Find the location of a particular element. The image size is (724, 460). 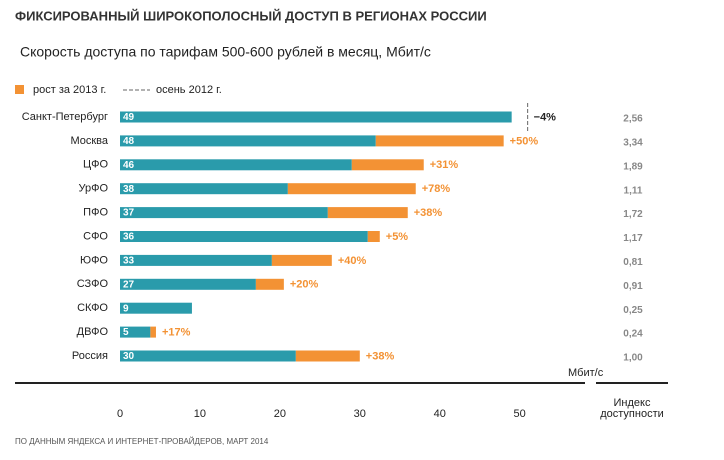

index-value: 1,89 is located at coordinates (633, 166).